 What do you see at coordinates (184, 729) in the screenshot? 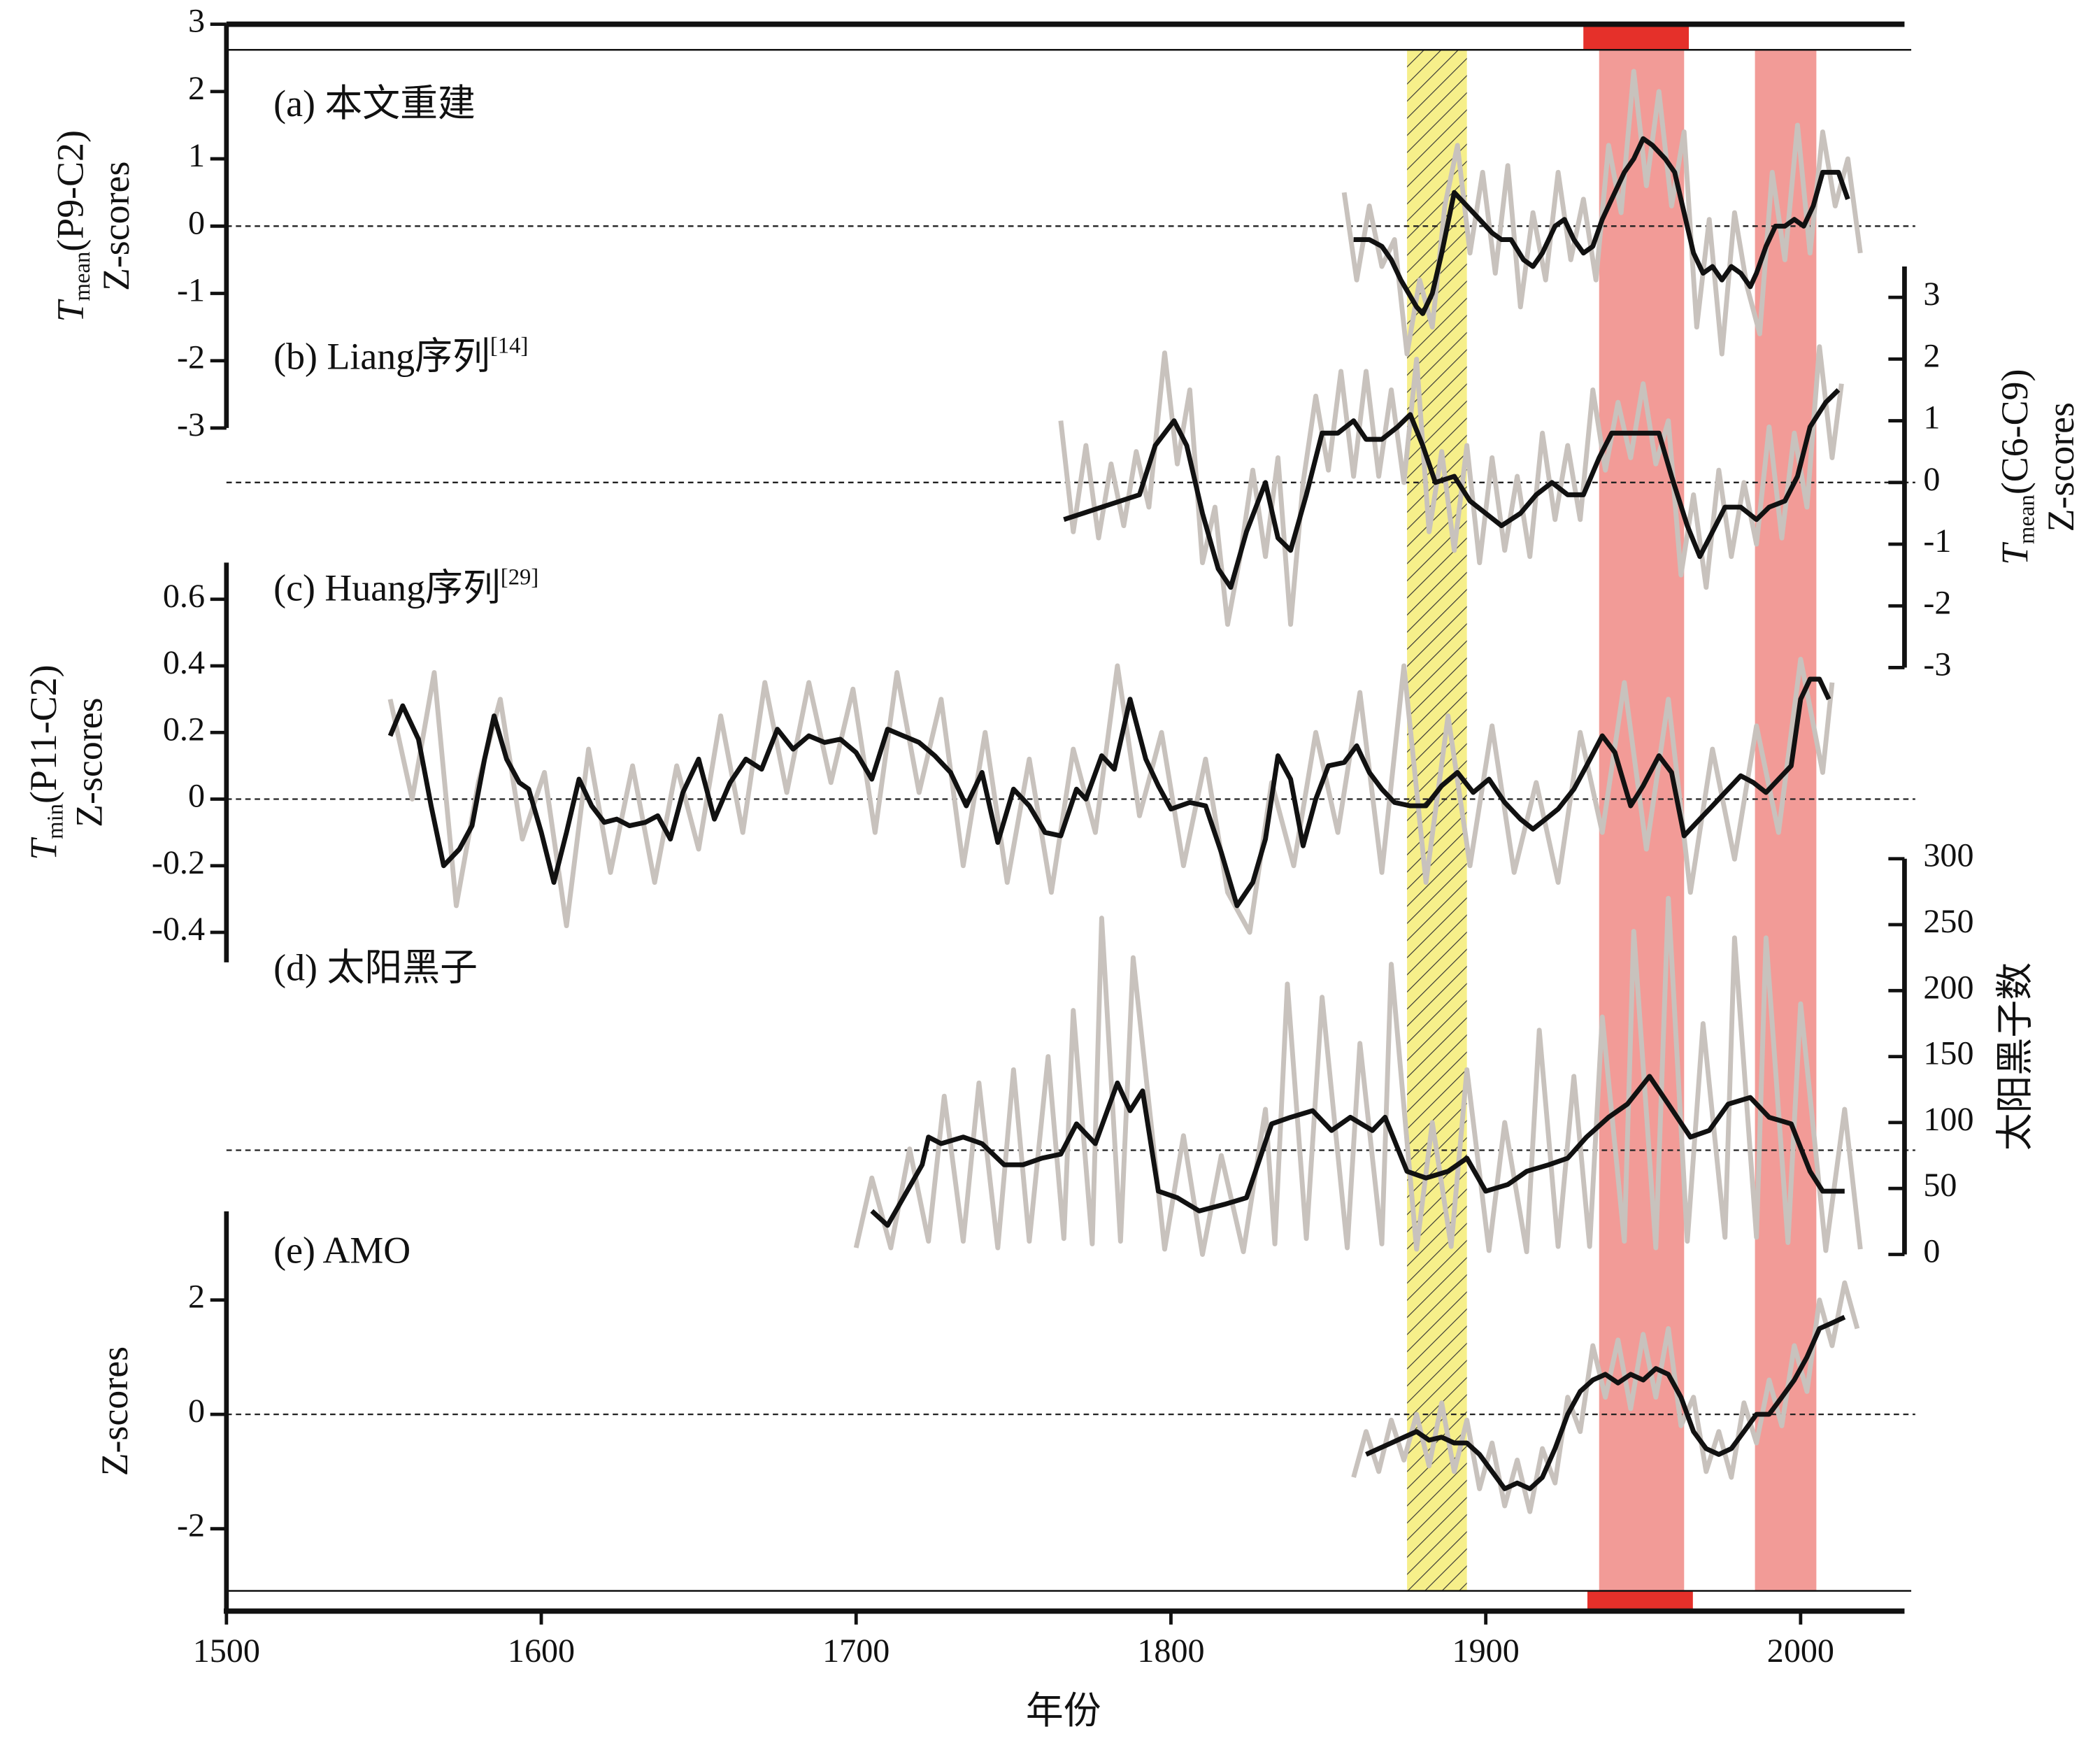
I see `y-tick-label: 0.2` at bounding box center [184, 729].